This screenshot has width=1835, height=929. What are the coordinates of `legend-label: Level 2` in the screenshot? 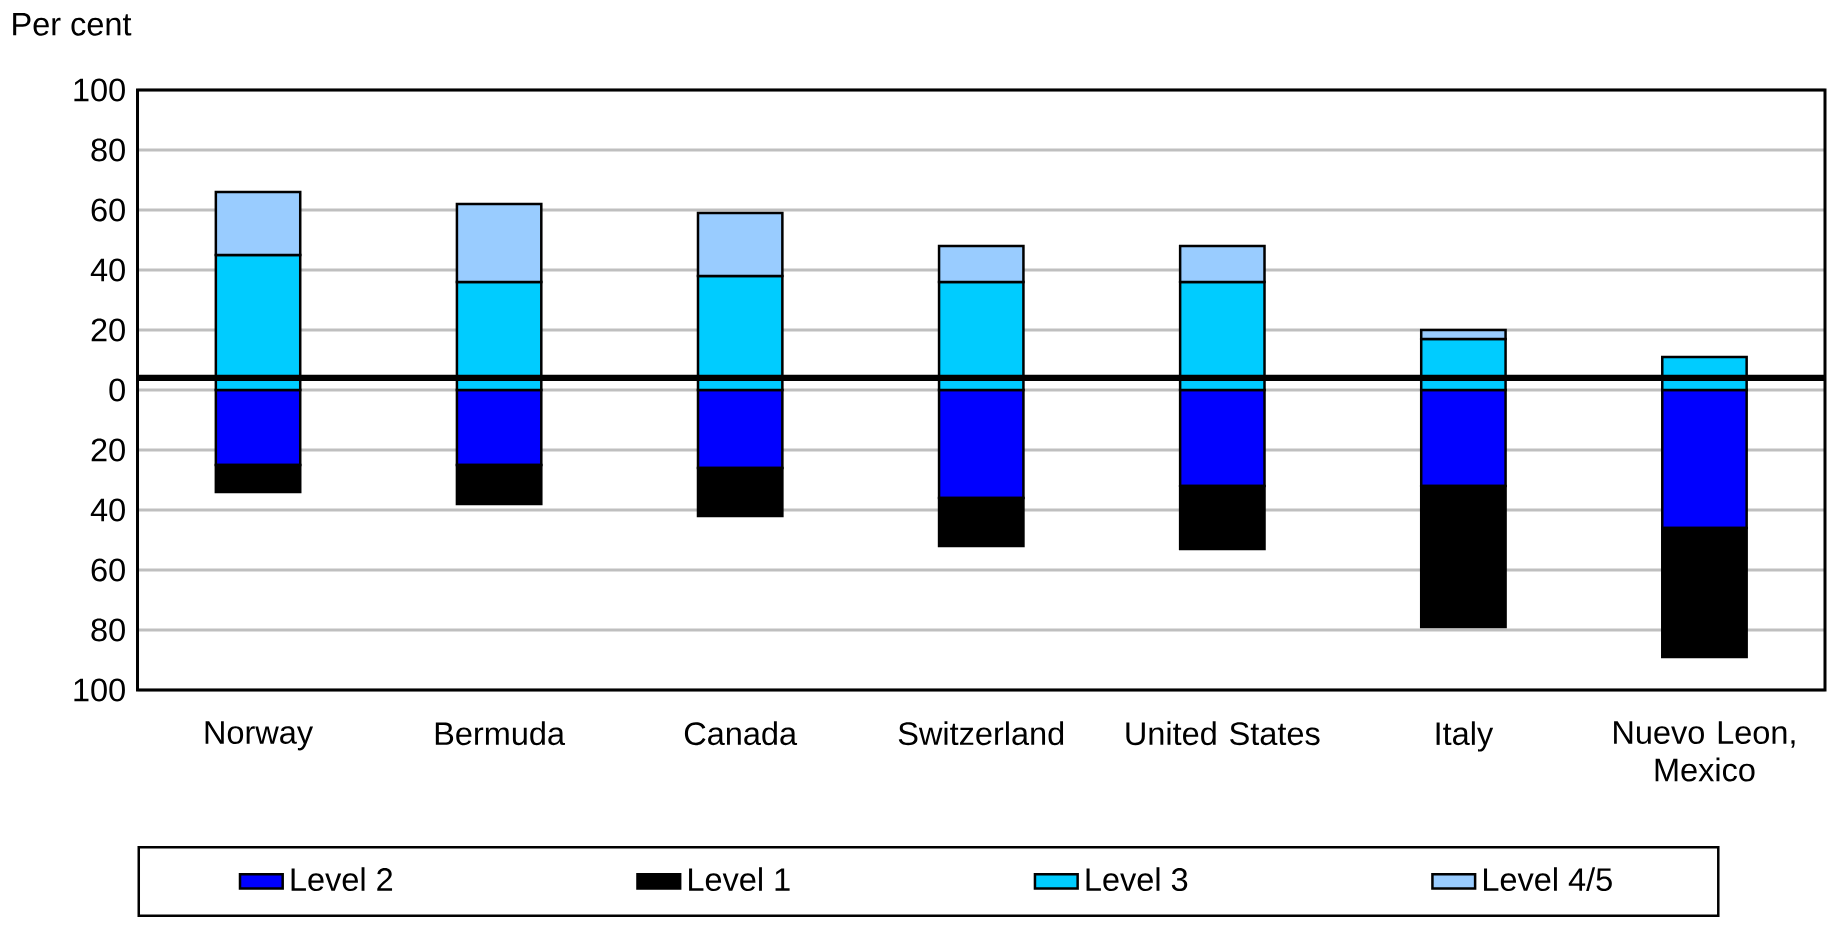 It's located at (342, 879).